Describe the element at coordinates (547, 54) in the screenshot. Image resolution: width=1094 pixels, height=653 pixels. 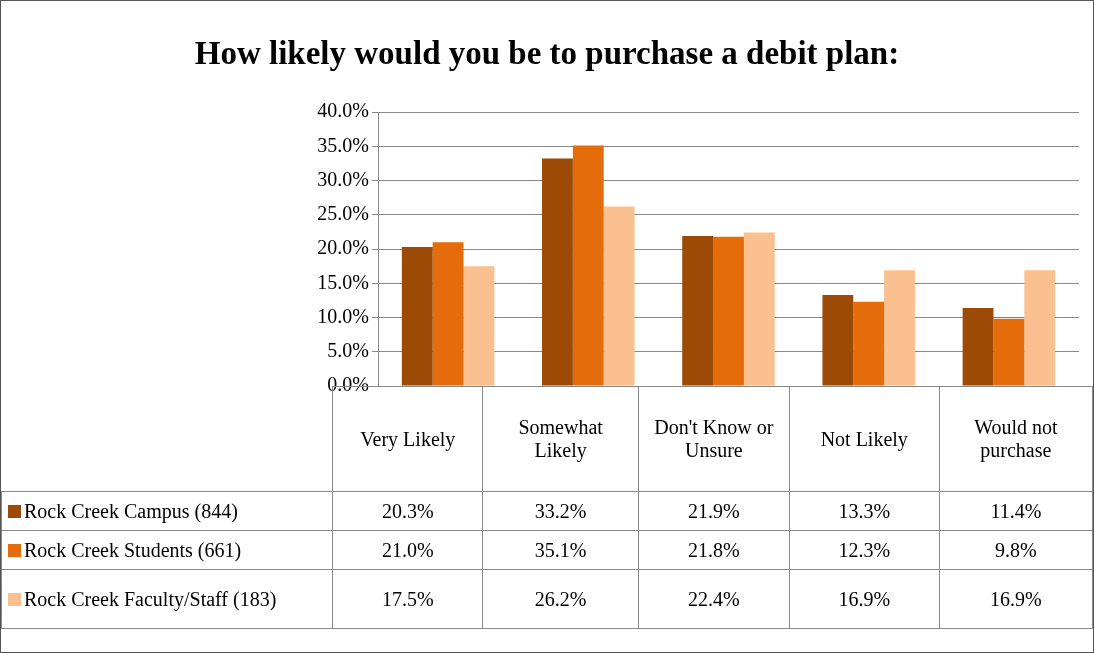
I see `chart-title: How likely would you be to purchase a debit plan:` at that location.